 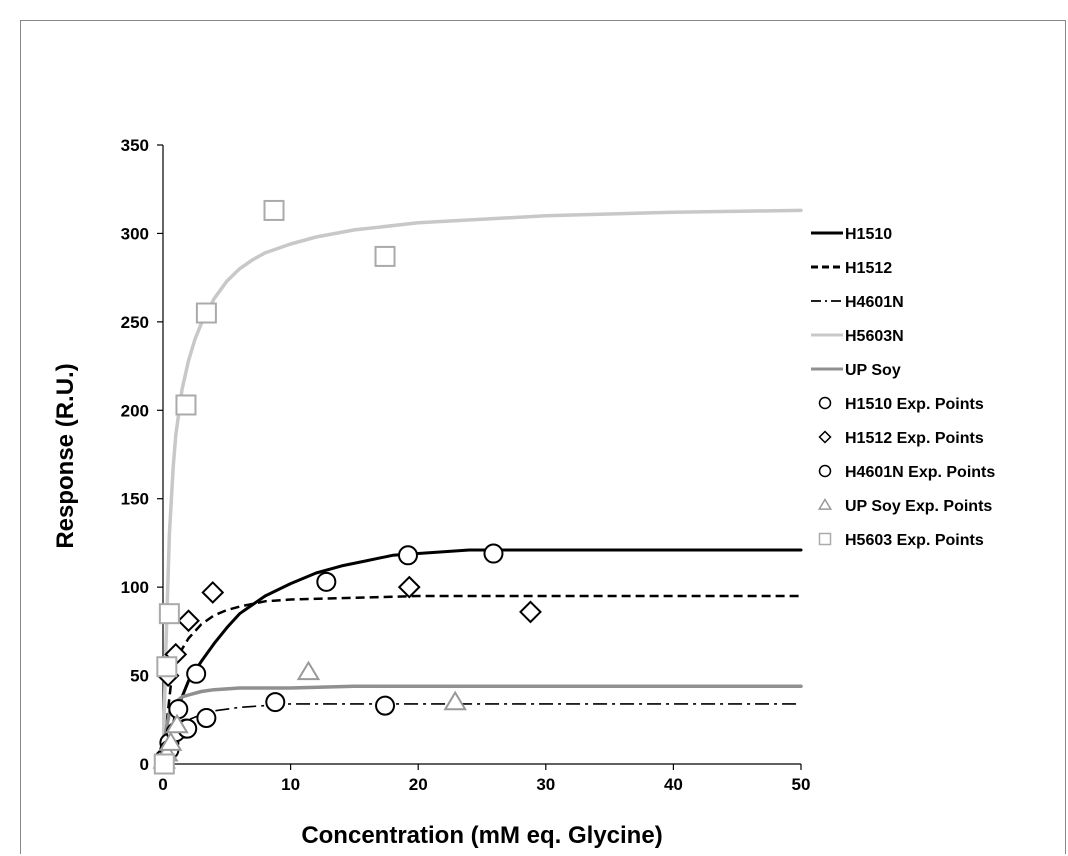 What do you see at coordinates (481, 734) in the screenshot?
I see `series-line-h4601n` at bounding box center [481, 734].